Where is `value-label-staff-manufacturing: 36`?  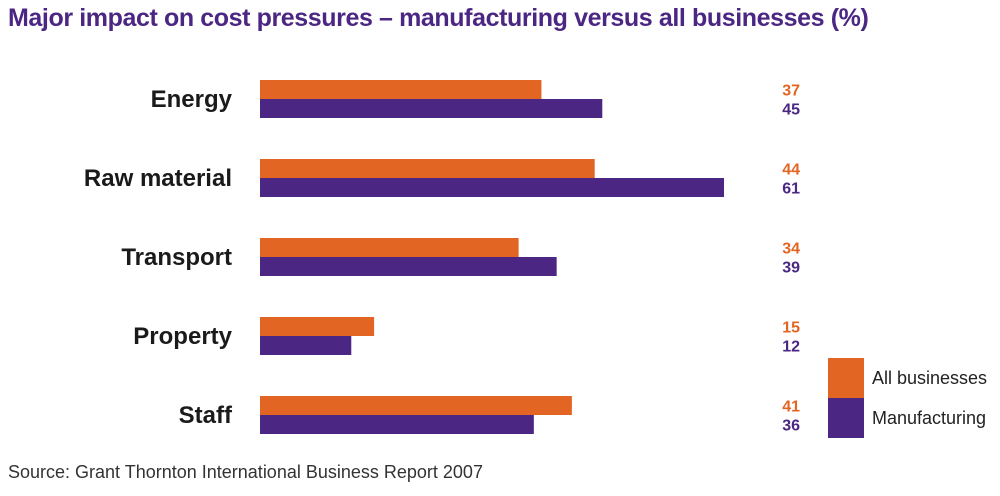 value-label-staff-manufacturing: 36 is located at coordinates (791, 426).